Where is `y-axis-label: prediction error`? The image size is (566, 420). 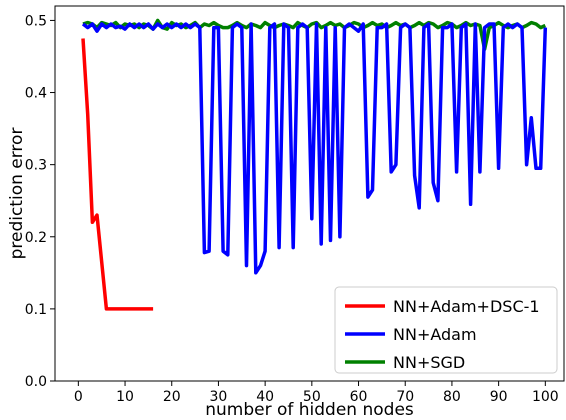
y-axis-label: prediction error is located at coordinates (17, 194).